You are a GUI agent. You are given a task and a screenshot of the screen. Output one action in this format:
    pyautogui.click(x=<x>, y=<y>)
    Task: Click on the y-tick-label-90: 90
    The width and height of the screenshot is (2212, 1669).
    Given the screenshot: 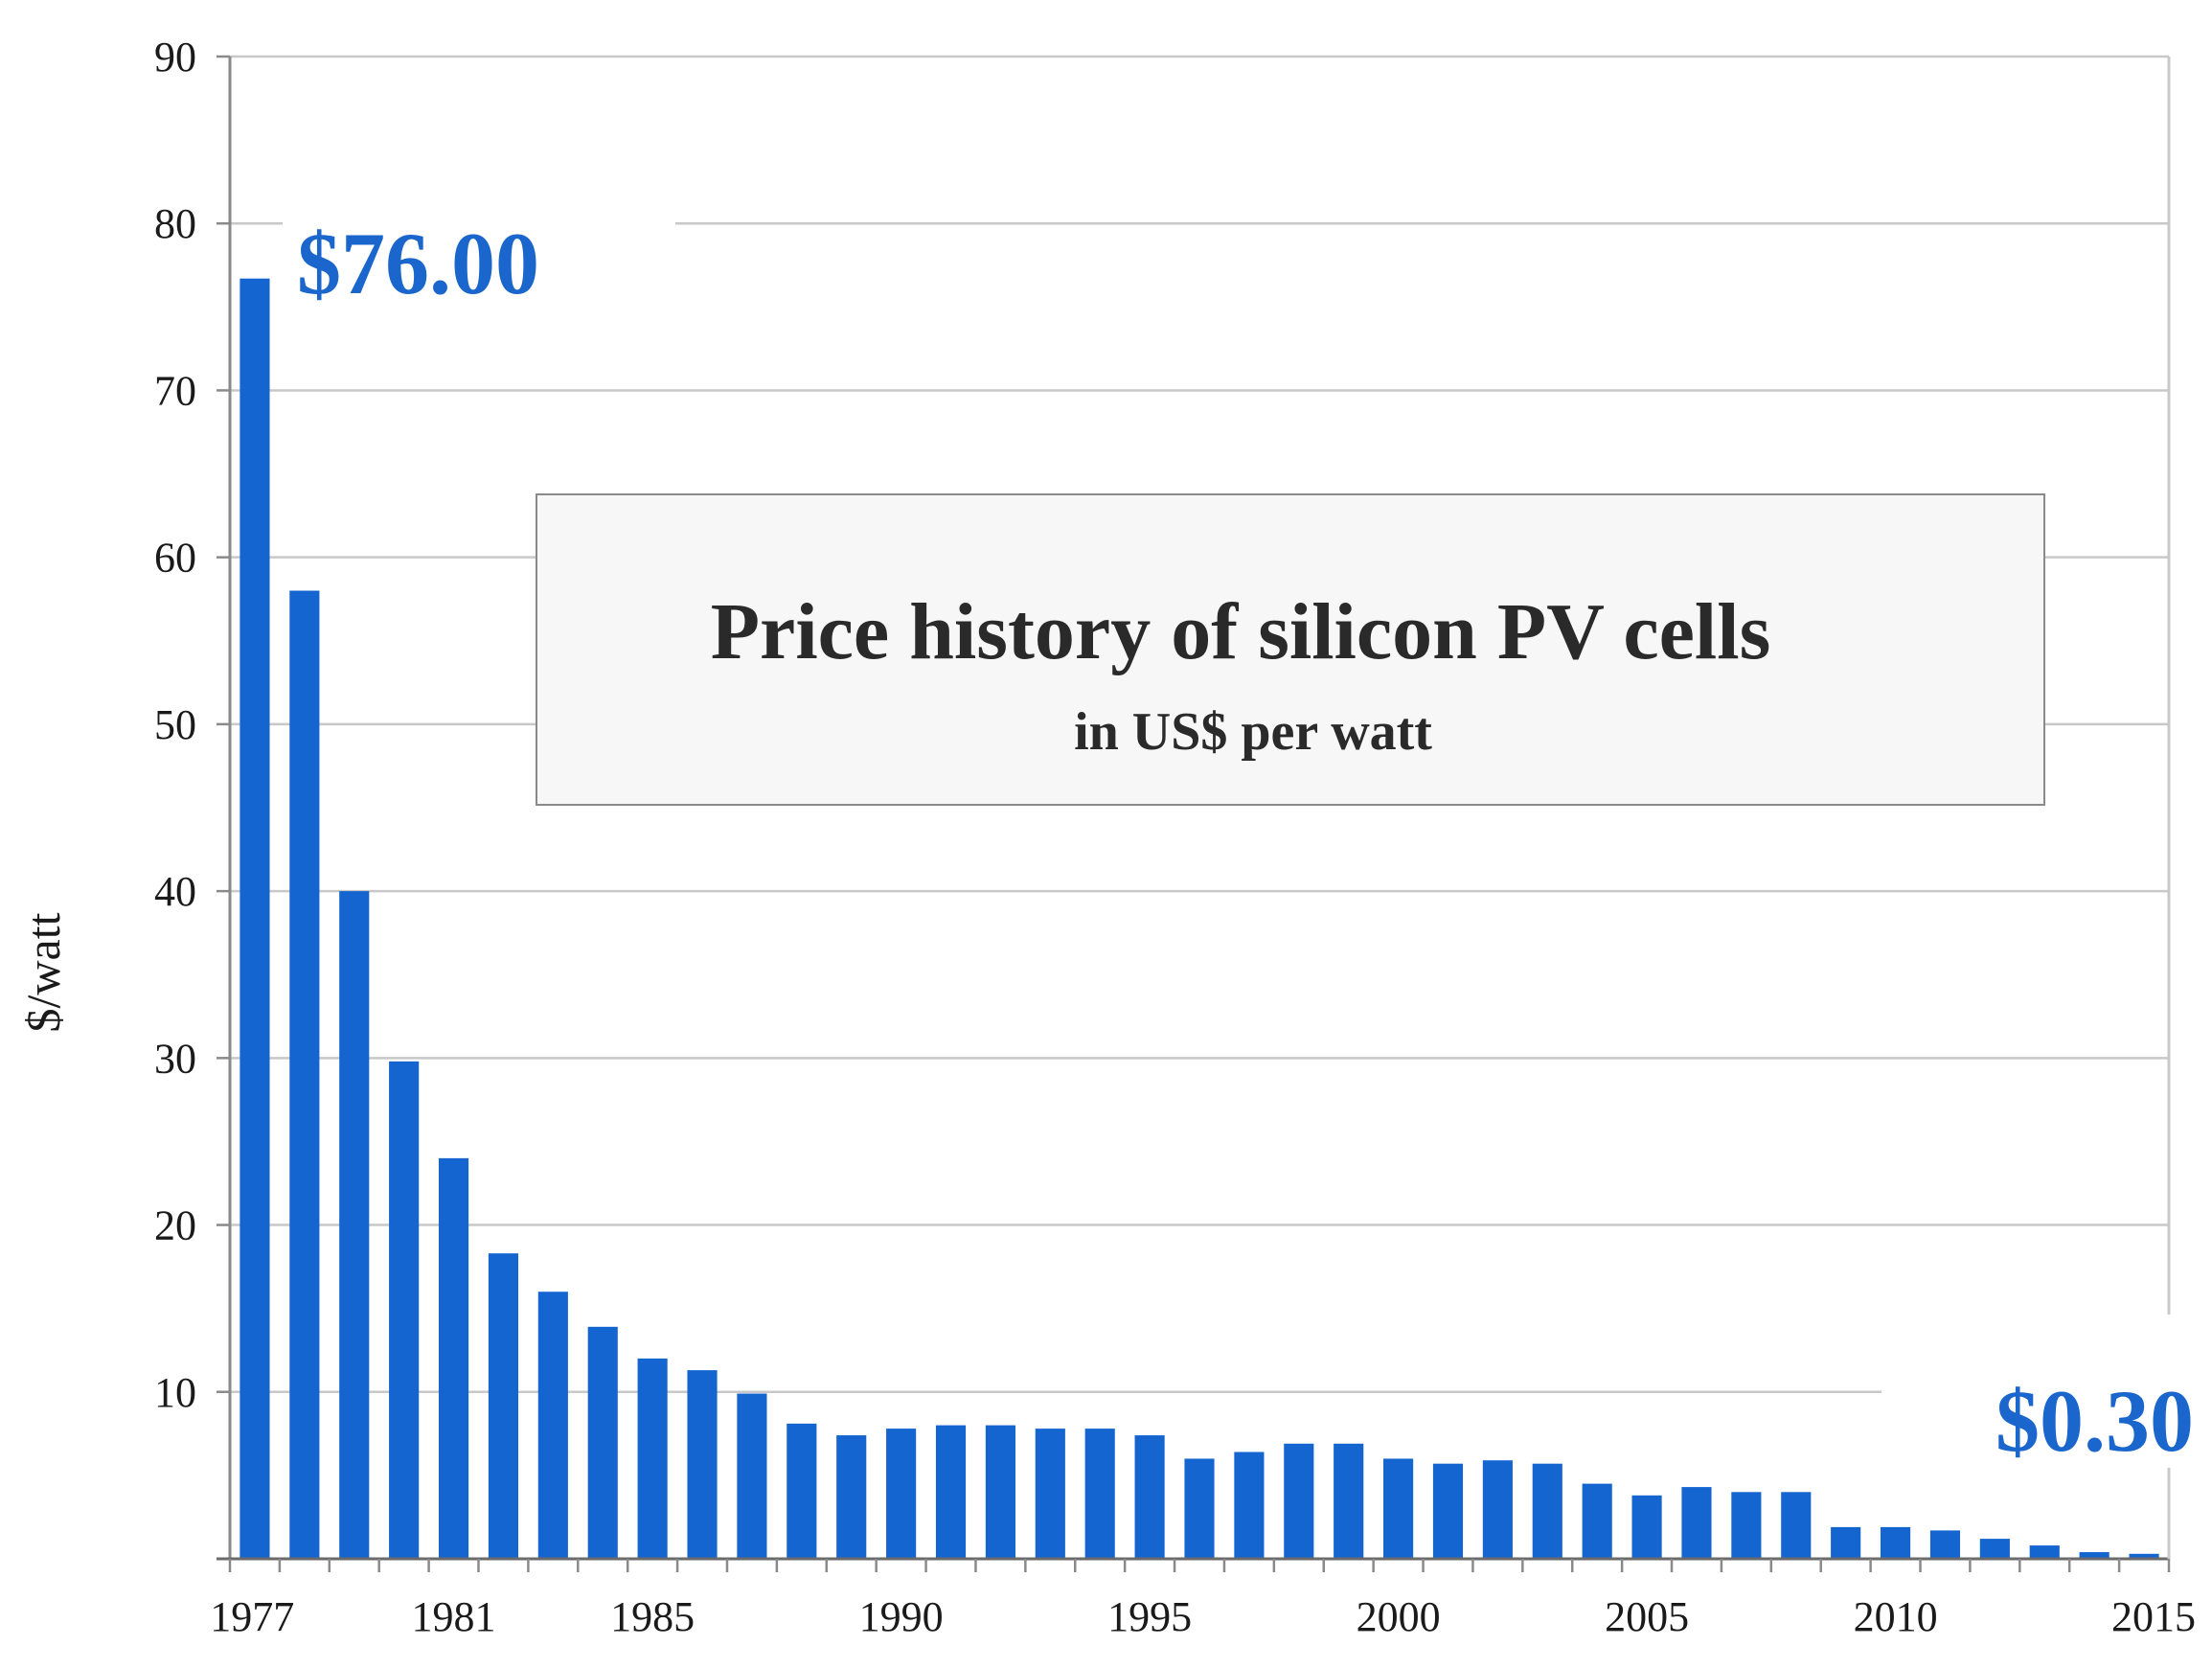 What is the action you would take?
    pyautogui.click(x=175, y=57)
    